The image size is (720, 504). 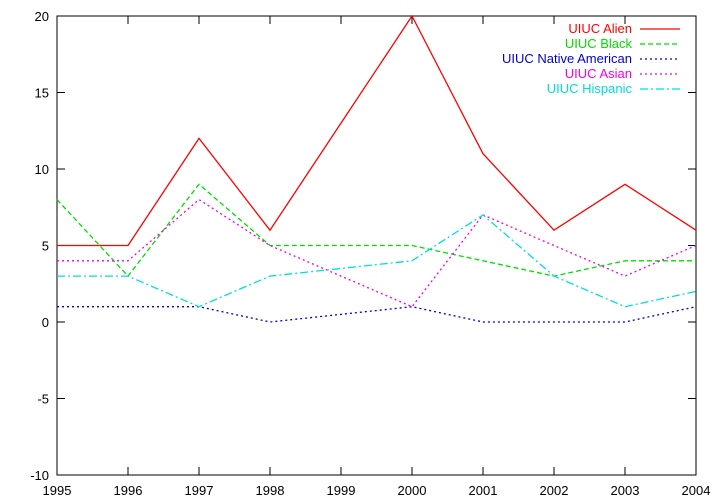 I want to click on x-tick-label: 2003, so click(x=625, y=490).